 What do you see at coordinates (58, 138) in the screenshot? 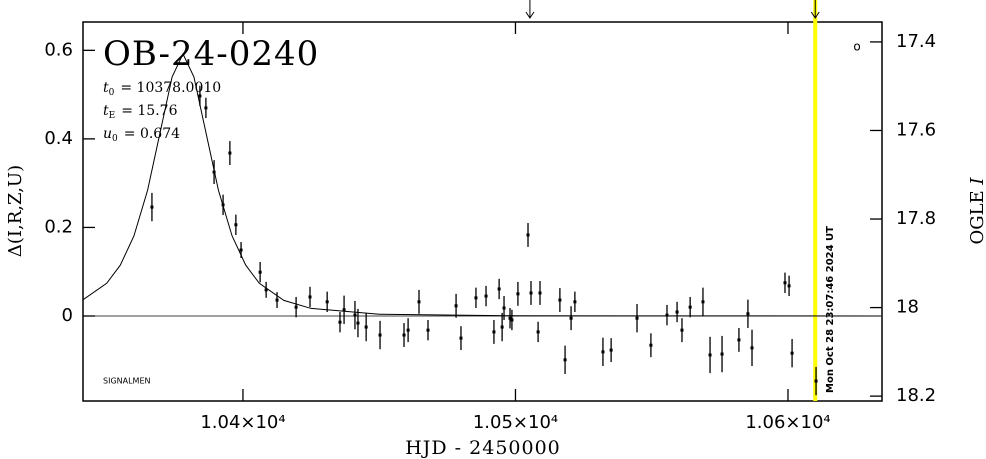
I see `y-tick-label: 0.4` at bounding box center [58, 138].